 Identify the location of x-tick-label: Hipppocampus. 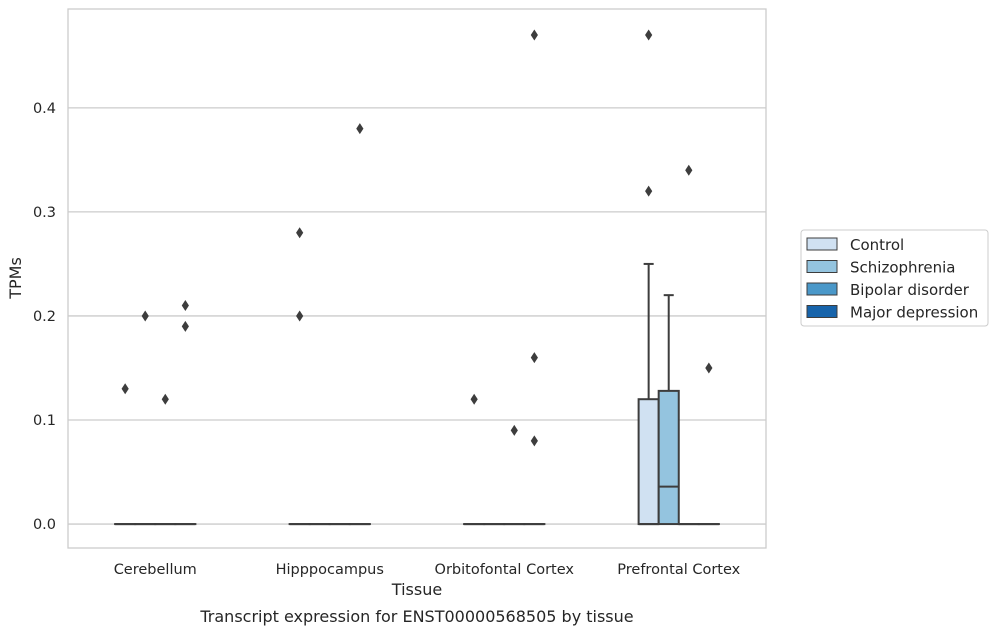
(330, 570).